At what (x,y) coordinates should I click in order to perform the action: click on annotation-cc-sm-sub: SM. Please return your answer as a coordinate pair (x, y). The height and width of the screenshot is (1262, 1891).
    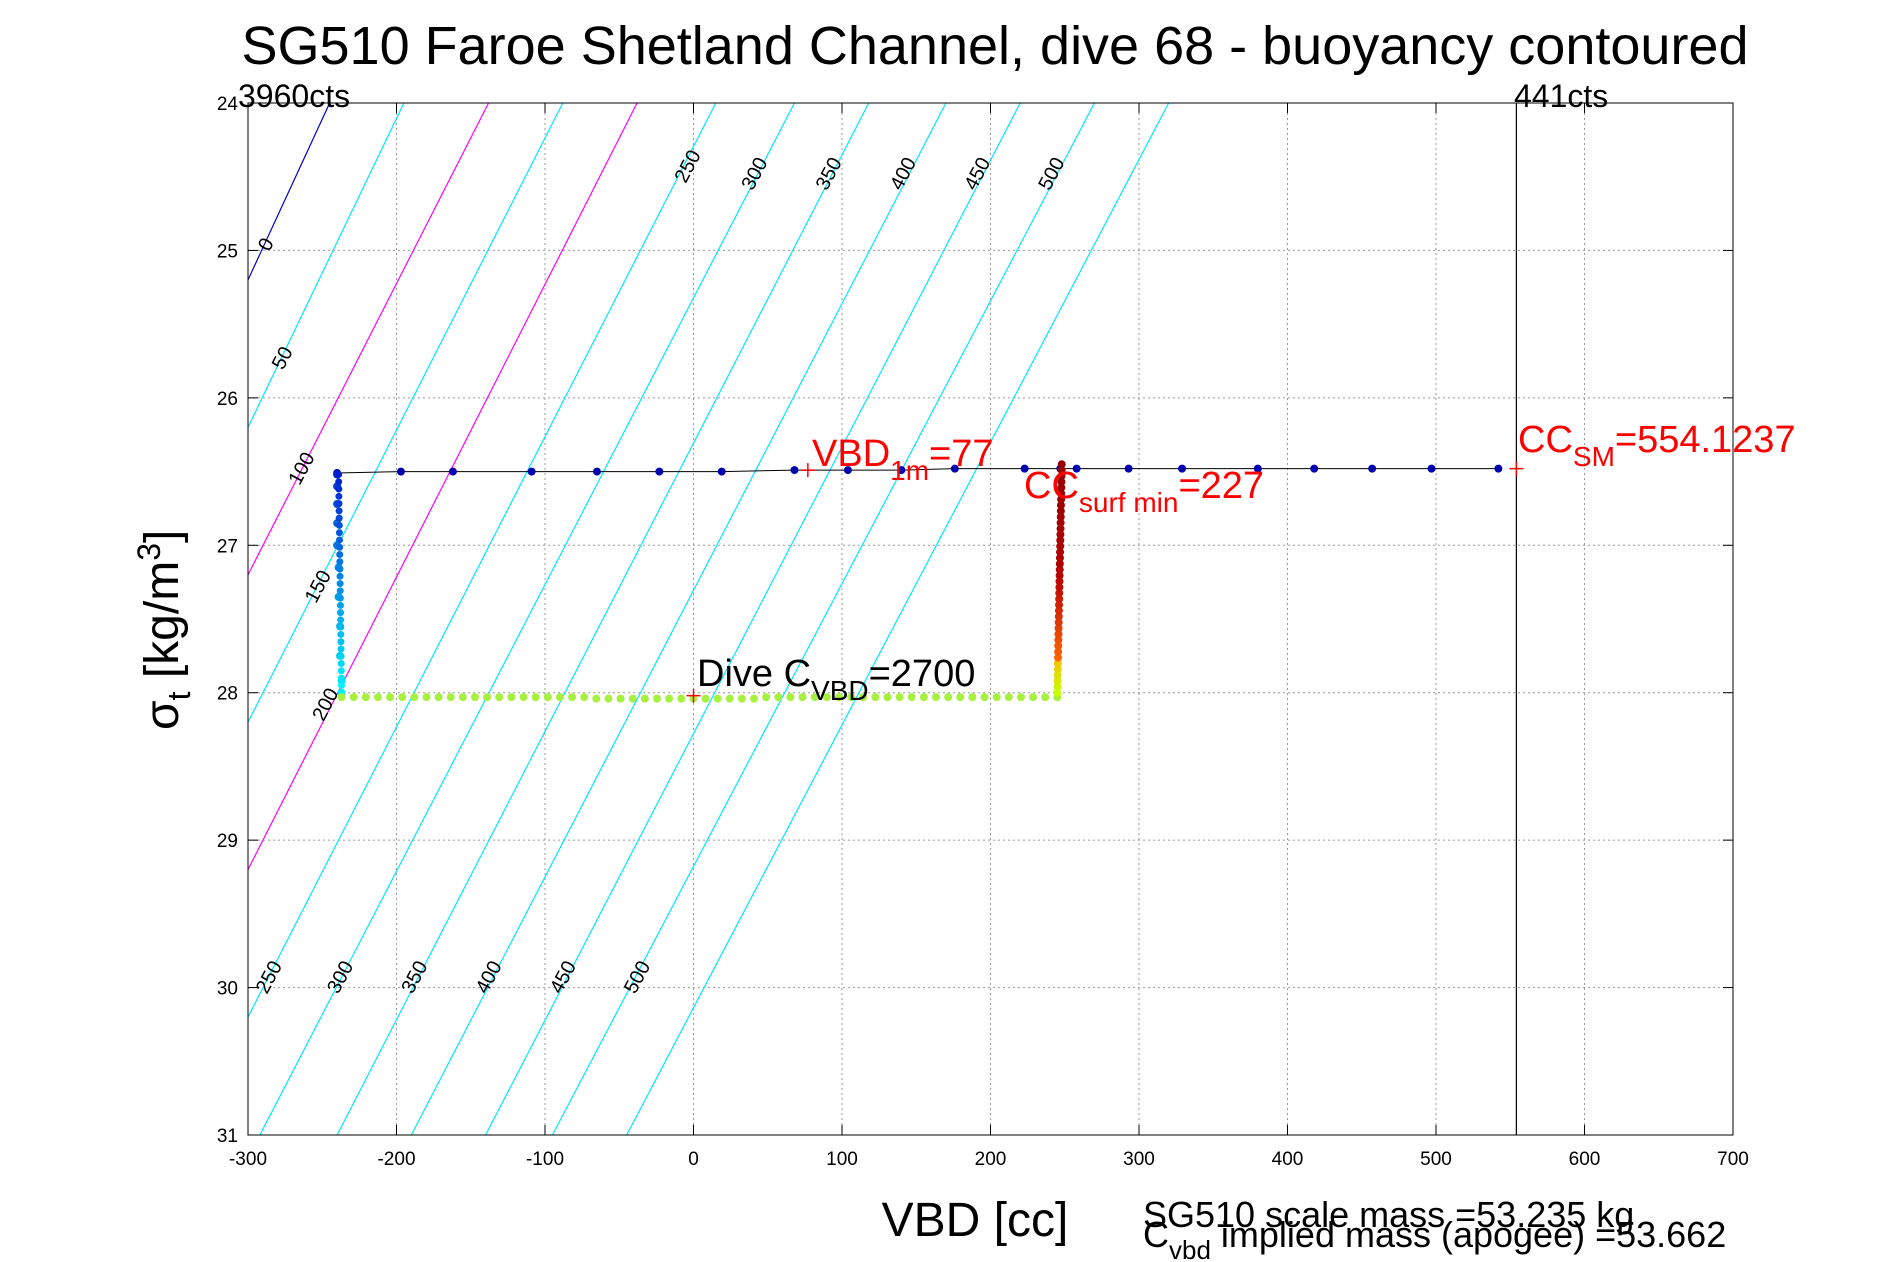
    Looking at the image, I should click on (1594, 456).